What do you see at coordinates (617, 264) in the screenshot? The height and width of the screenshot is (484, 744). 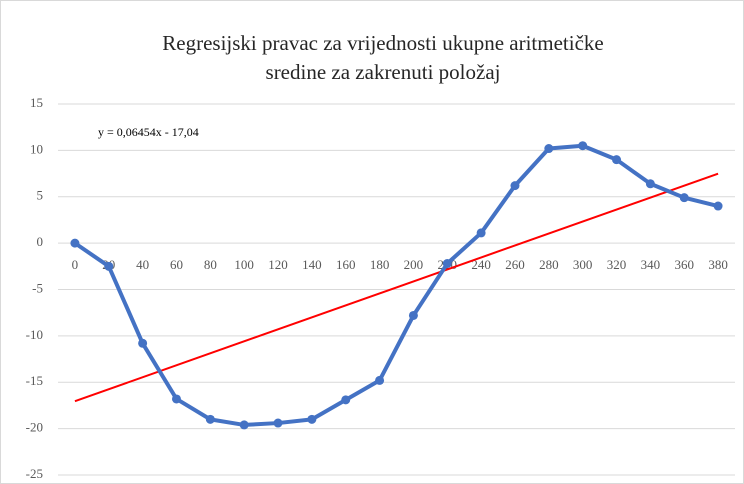 I see `x-tick-label: 320` at bounding box center [617, 264].